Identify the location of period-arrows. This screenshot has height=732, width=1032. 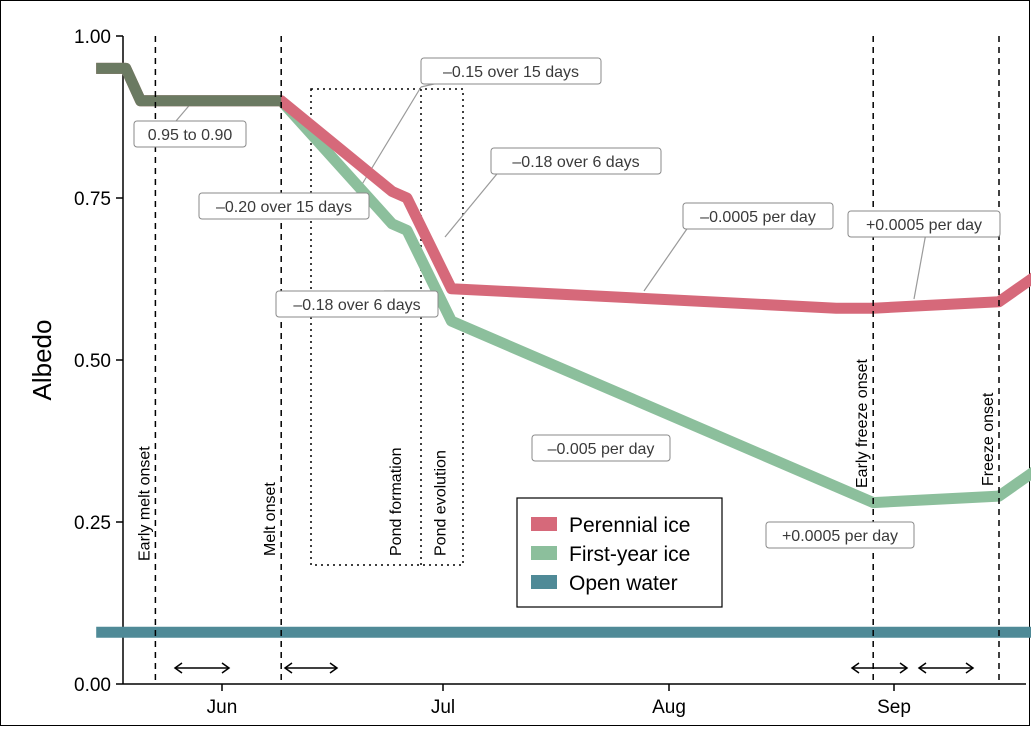
(574, 668).